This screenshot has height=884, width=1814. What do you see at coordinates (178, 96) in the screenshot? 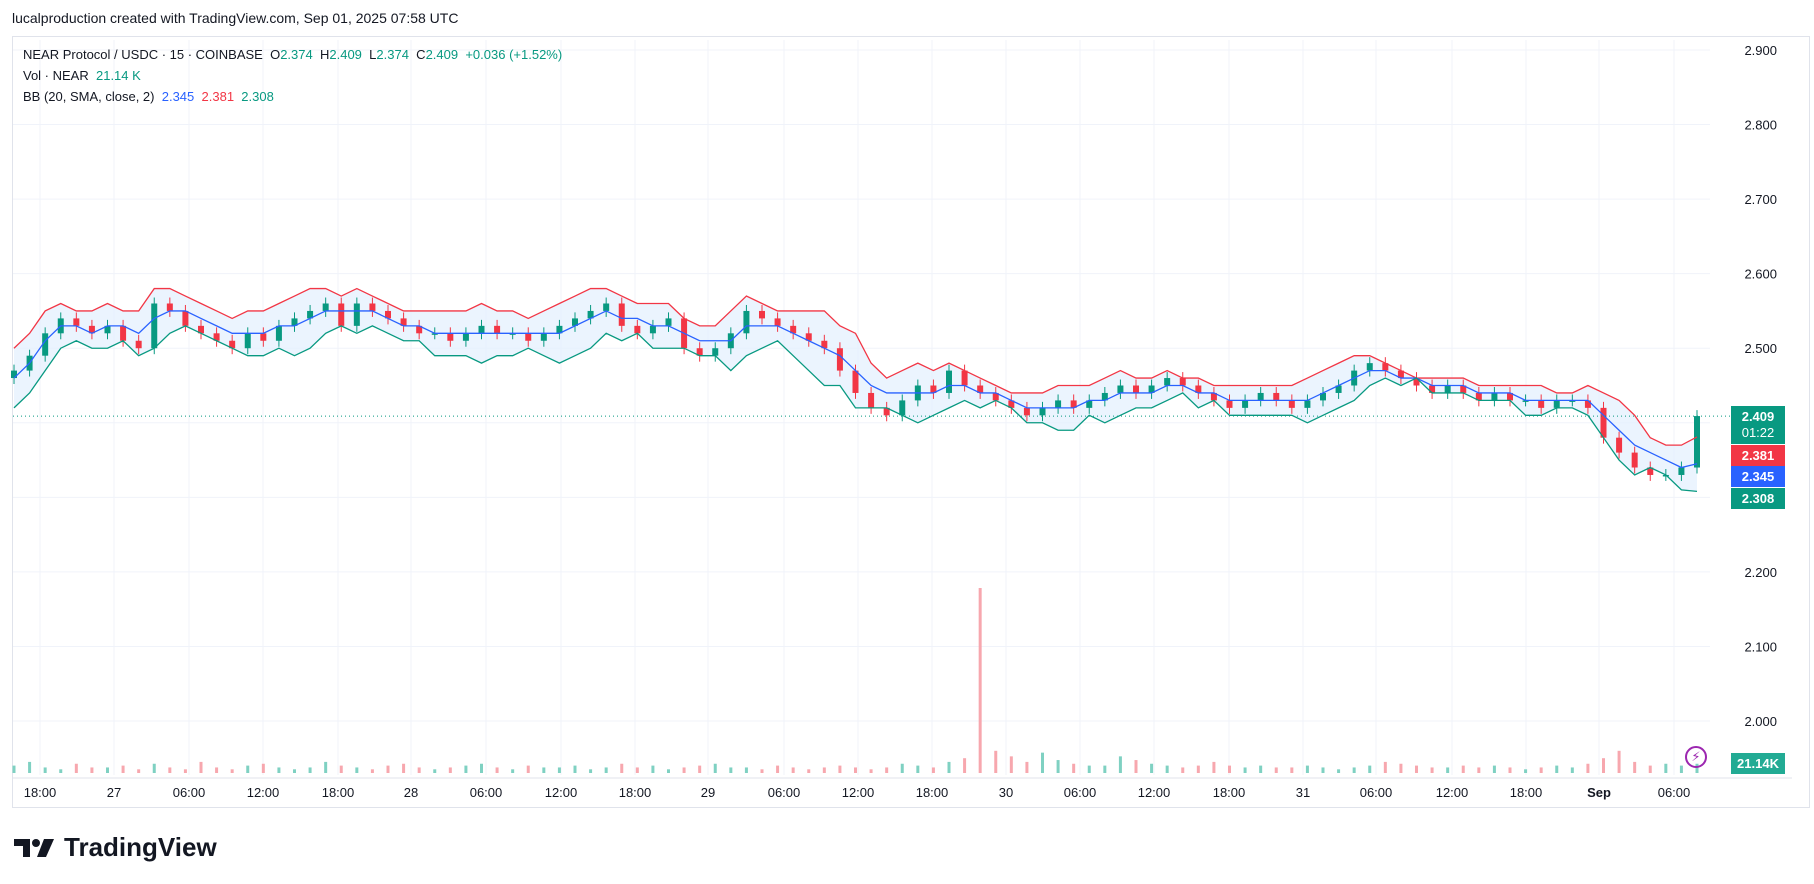
I see `bb-basis-value: 2.345` at bounding box center [178, 96].